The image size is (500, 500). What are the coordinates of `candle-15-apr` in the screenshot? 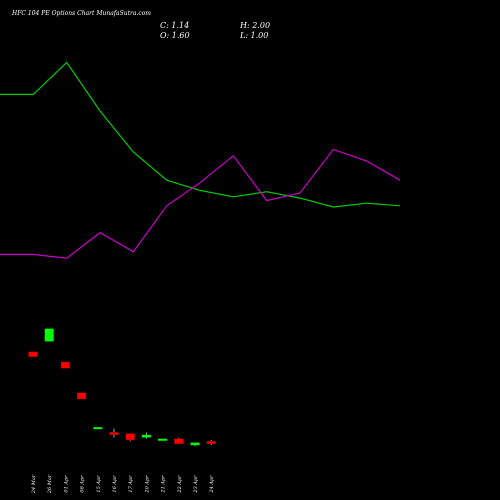 It's located at (98, 428).